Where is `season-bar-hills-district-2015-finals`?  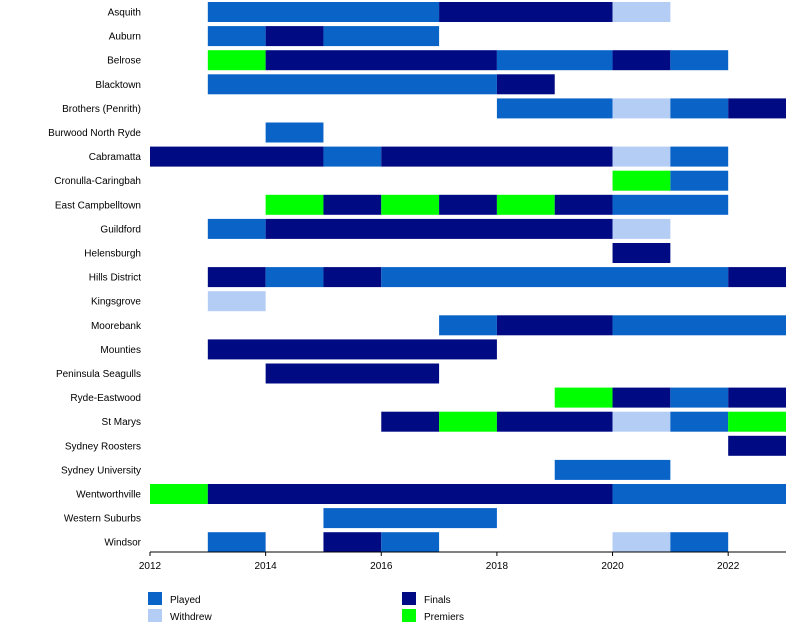
season-bar-hills-district-2015-finals is located at coordinates (352, 277).